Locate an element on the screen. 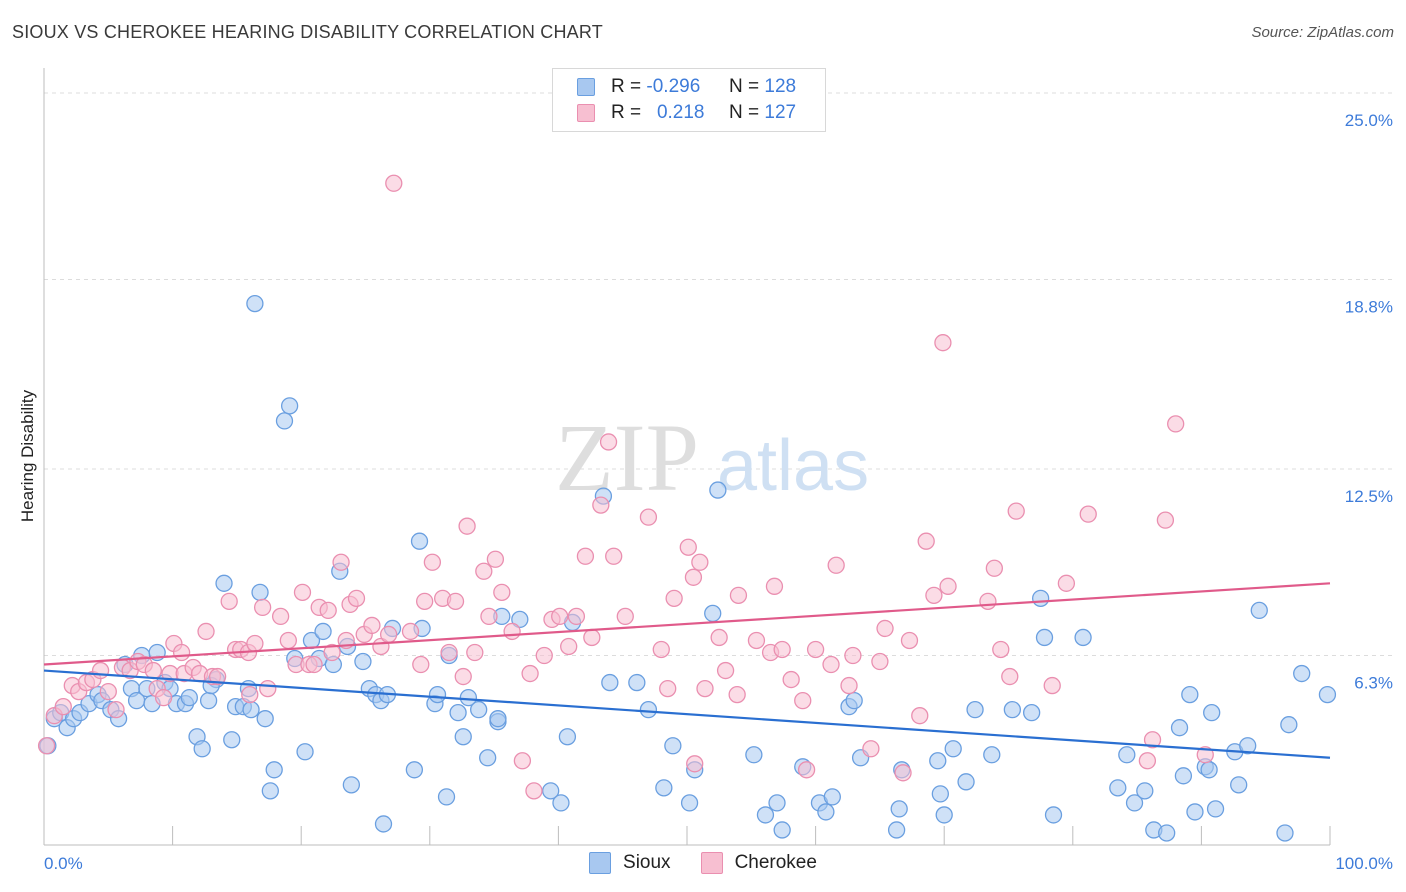 This screenshot has width=1406, height=892. y-tick-label: 25.0% is located at coordinates (1369, 120).